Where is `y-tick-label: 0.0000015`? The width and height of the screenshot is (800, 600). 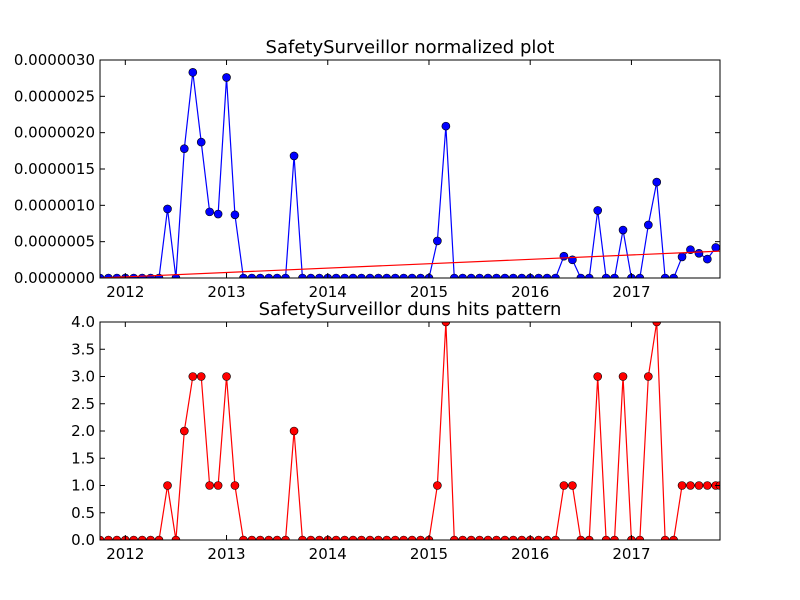
y-tick-label: 0.0000015 is located at coordinates (54, 169).